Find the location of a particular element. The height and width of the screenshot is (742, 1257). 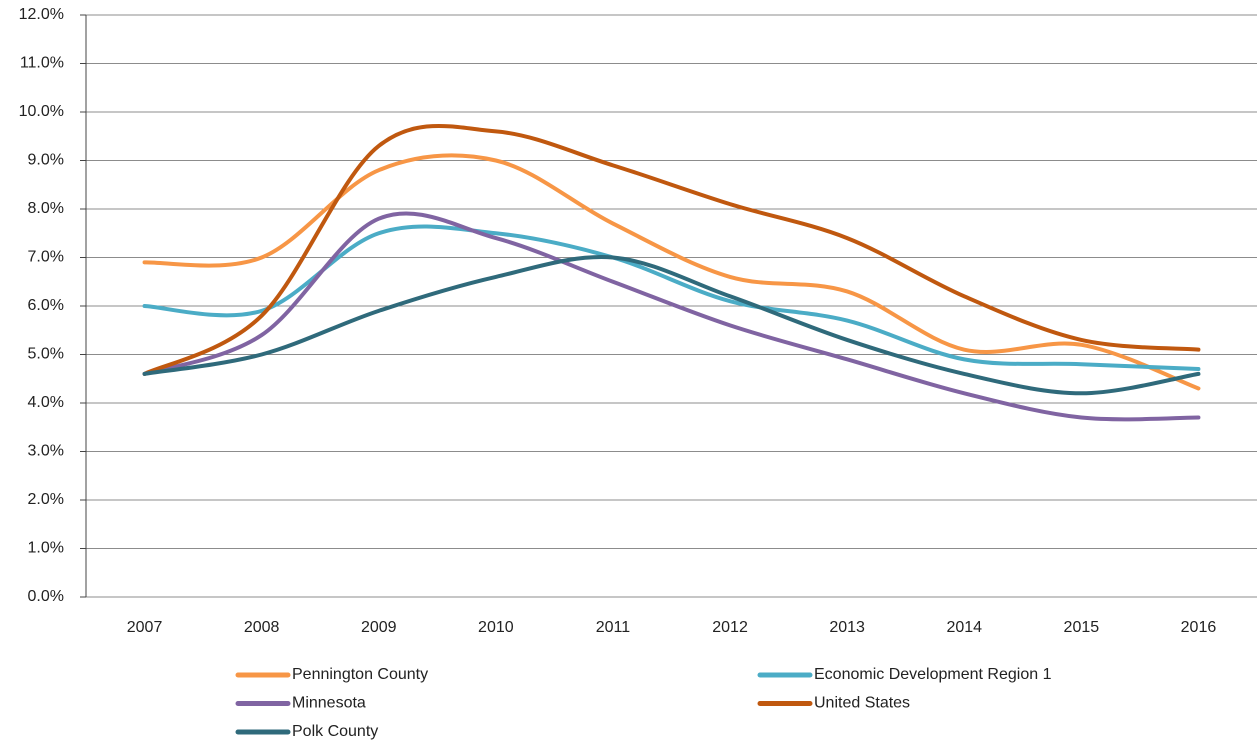

legend-label: Pennington County is located at coordinates (360, 674).